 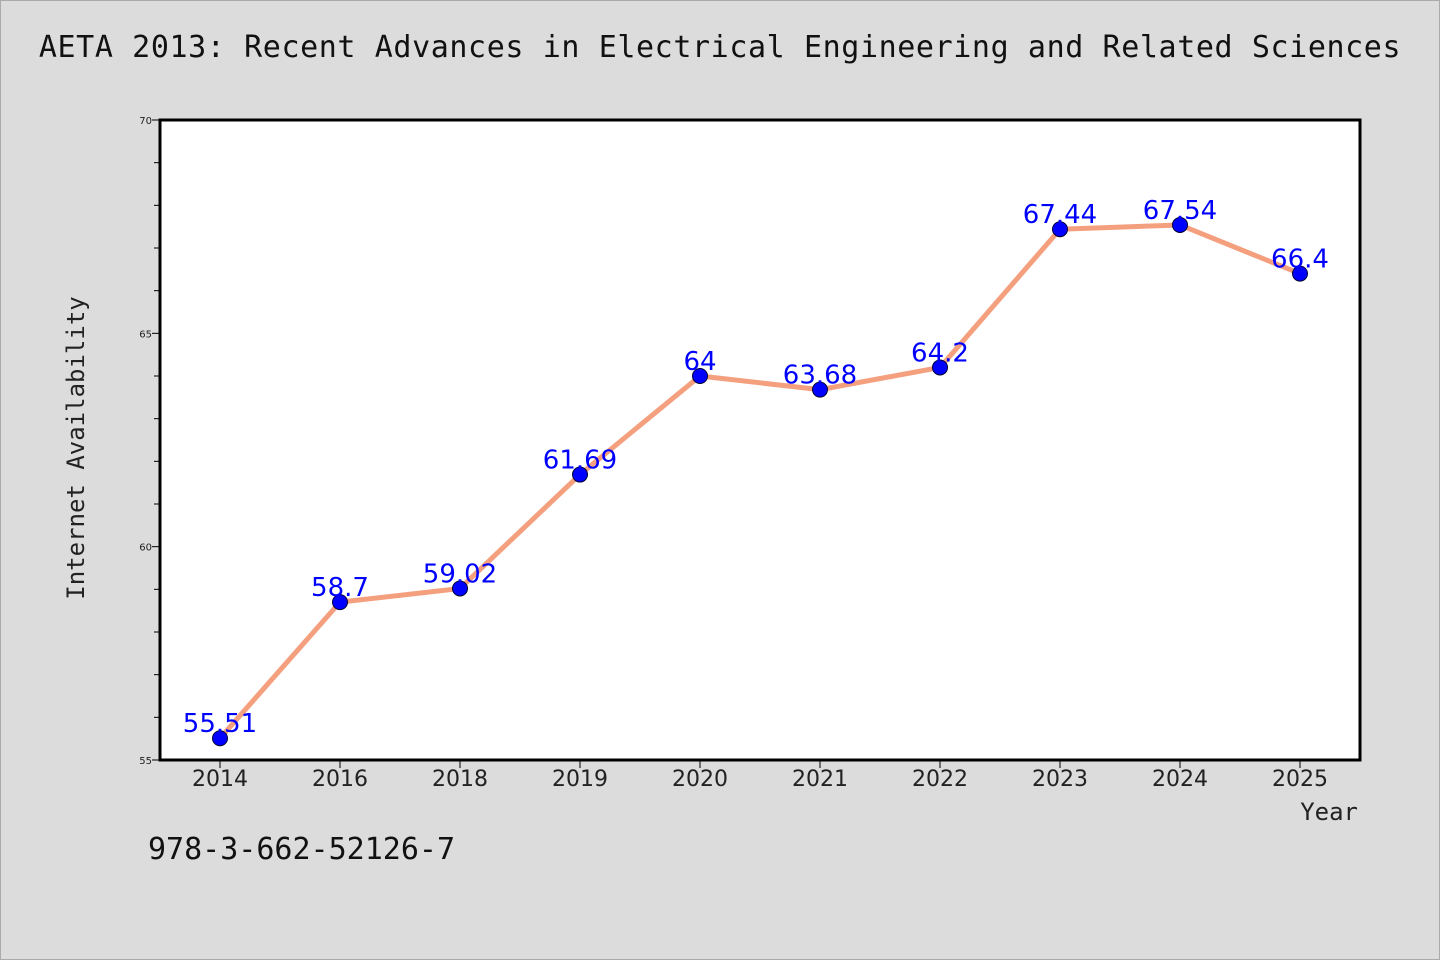 I want to click on data-label: 67.54, so click(x=1180, y=211).